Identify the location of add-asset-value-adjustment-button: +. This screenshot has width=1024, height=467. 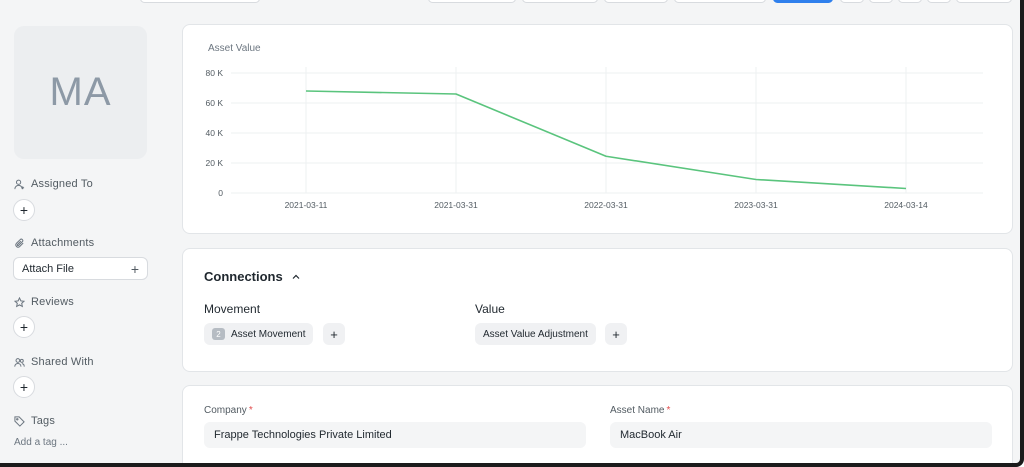
(616, 334).